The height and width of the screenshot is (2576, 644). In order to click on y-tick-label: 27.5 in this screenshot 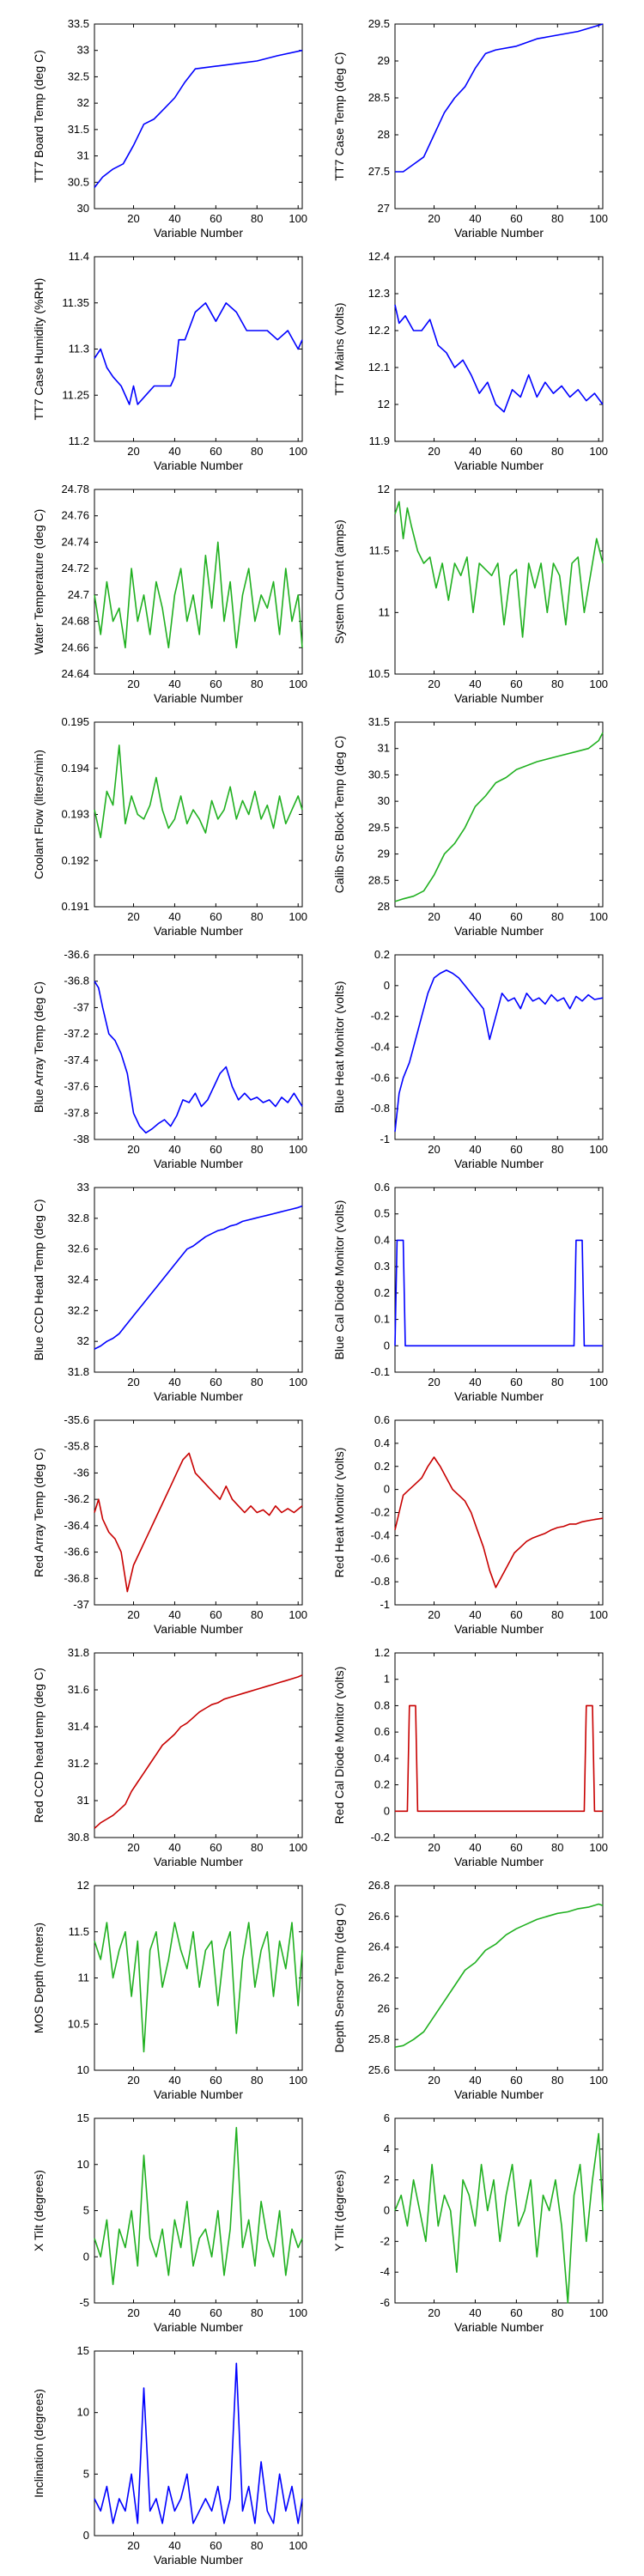, I will do `click(379, 171)`.